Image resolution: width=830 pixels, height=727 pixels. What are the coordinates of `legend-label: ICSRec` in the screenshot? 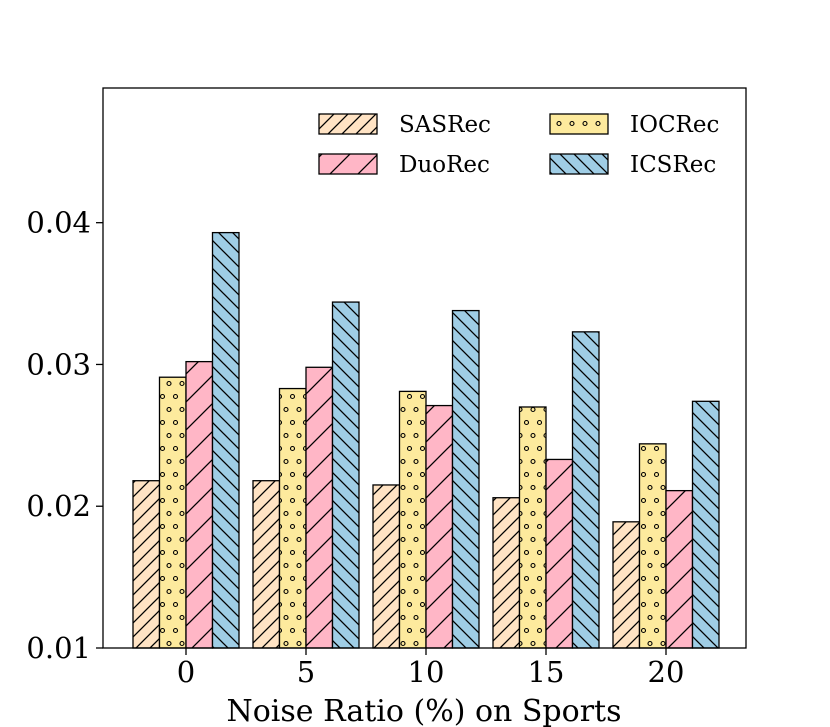 It's located at (673, 165).